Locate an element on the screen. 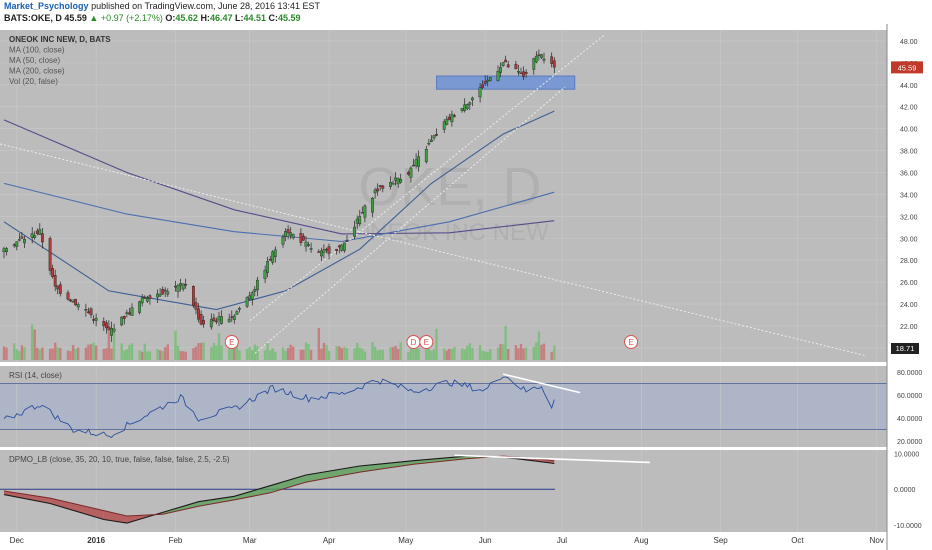  dpmo-divergence-line is located at coordinates (552, 459).